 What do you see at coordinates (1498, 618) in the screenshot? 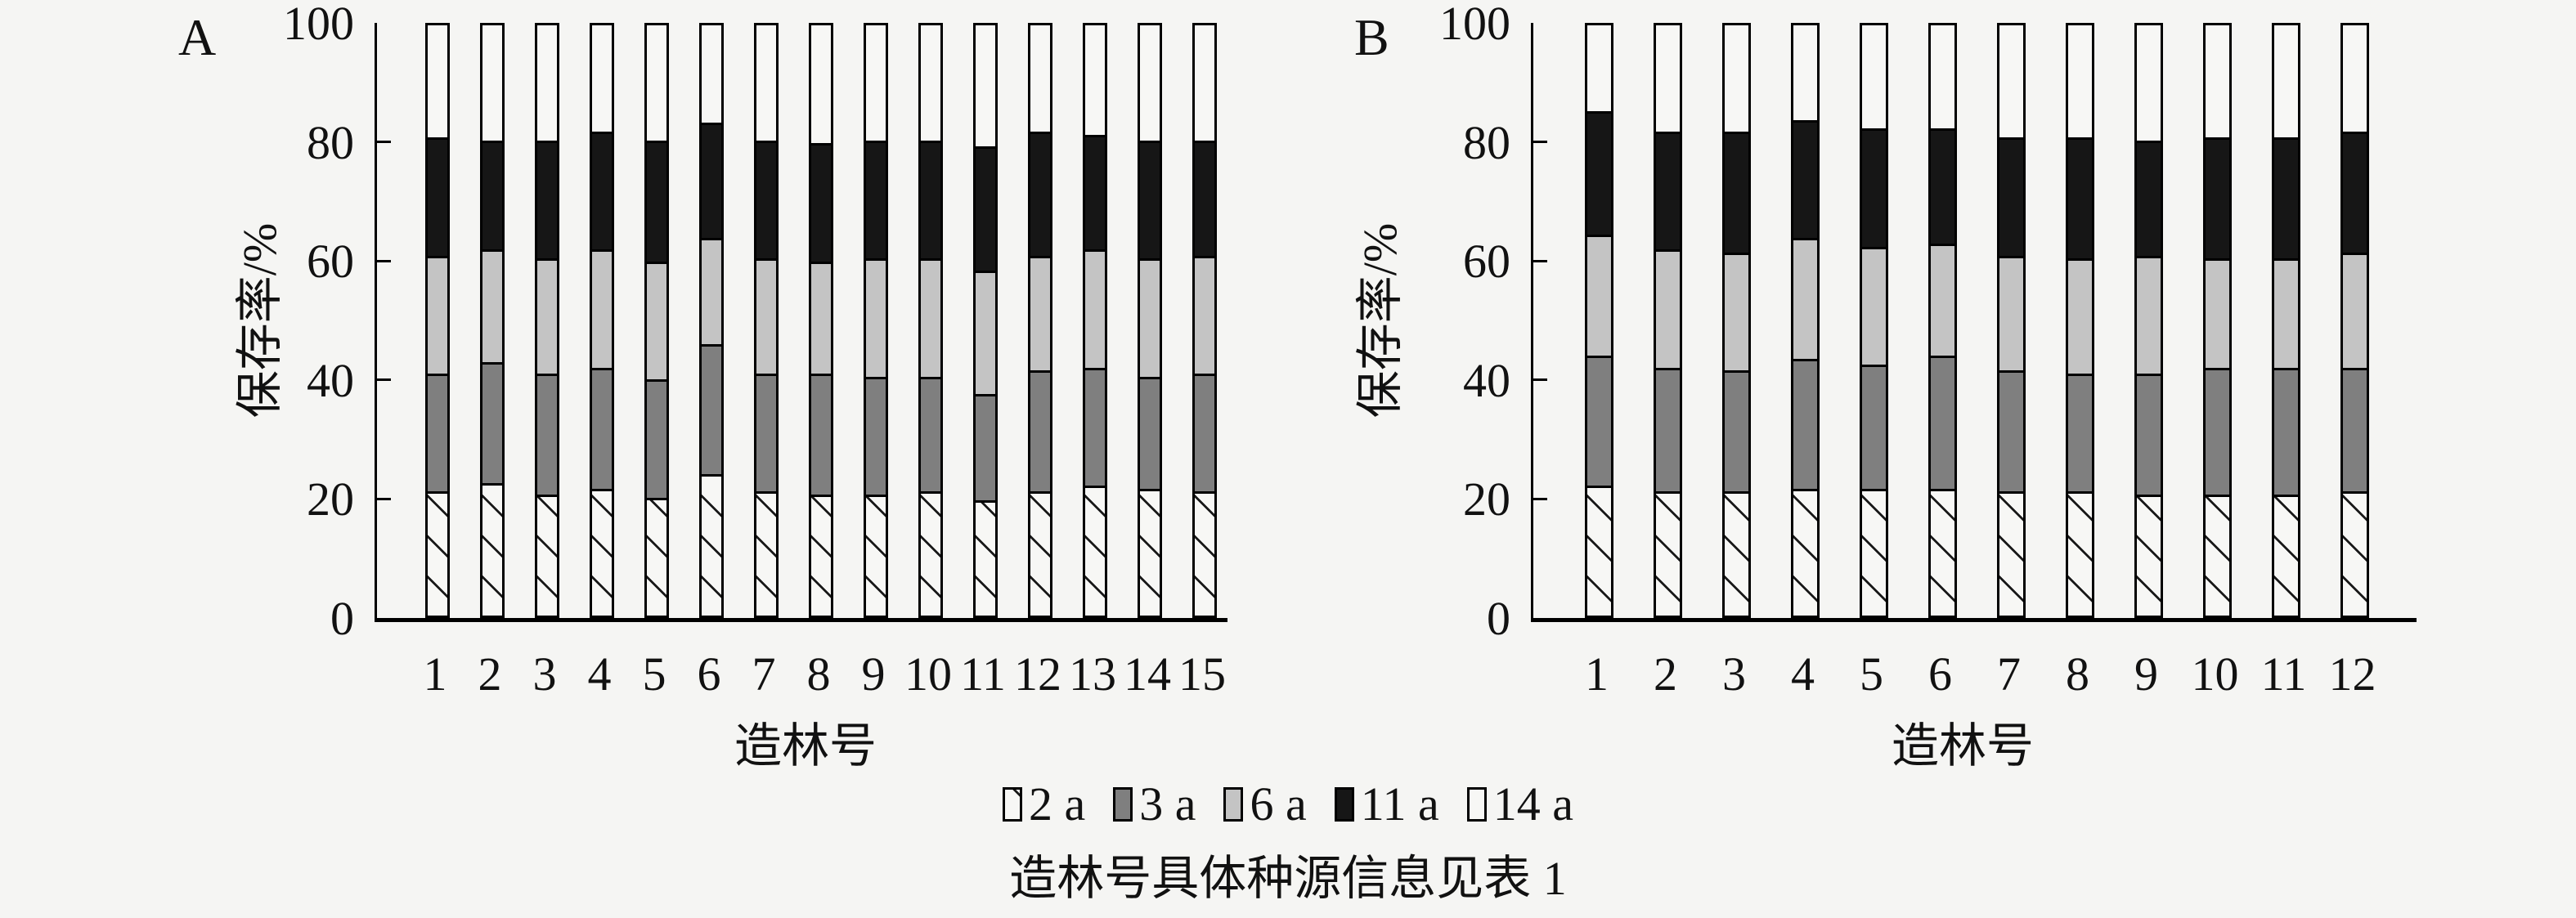
I see `y-tick-label: 0` at bounding box center [1498, 618].